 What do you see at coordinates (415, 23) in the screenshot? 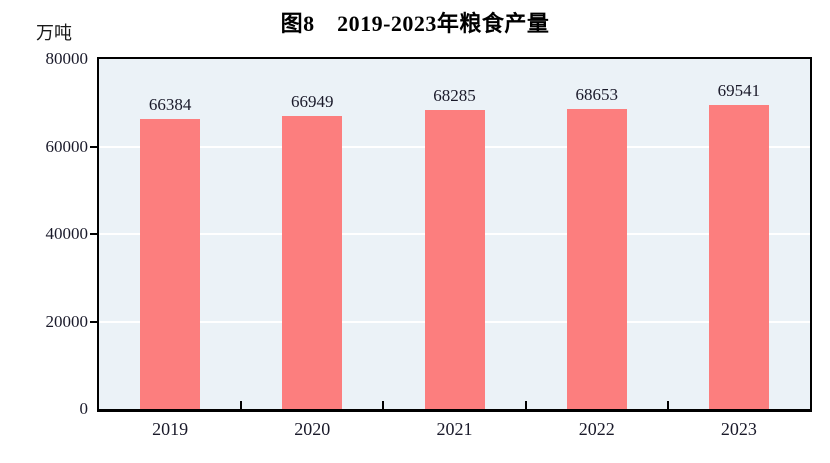
I see `chart-title: 图8 2019-2023年粮食产量` at bounding box center [415, 23].